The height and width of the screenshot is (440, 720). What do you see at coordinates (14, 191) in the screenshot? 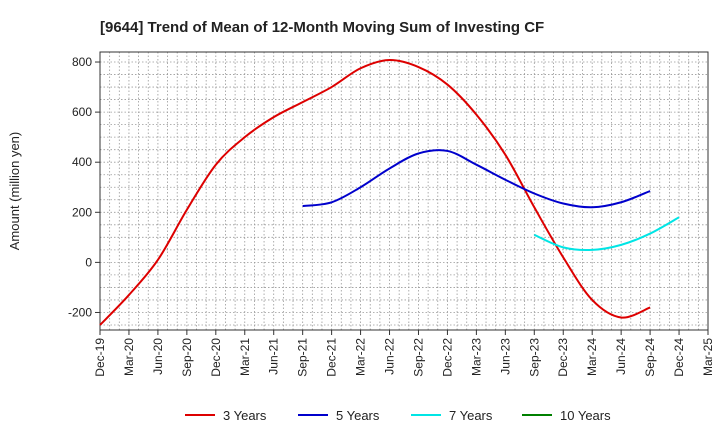
I see `y-axis-title: Amount (million yen)` at bounding box center [14, 191].